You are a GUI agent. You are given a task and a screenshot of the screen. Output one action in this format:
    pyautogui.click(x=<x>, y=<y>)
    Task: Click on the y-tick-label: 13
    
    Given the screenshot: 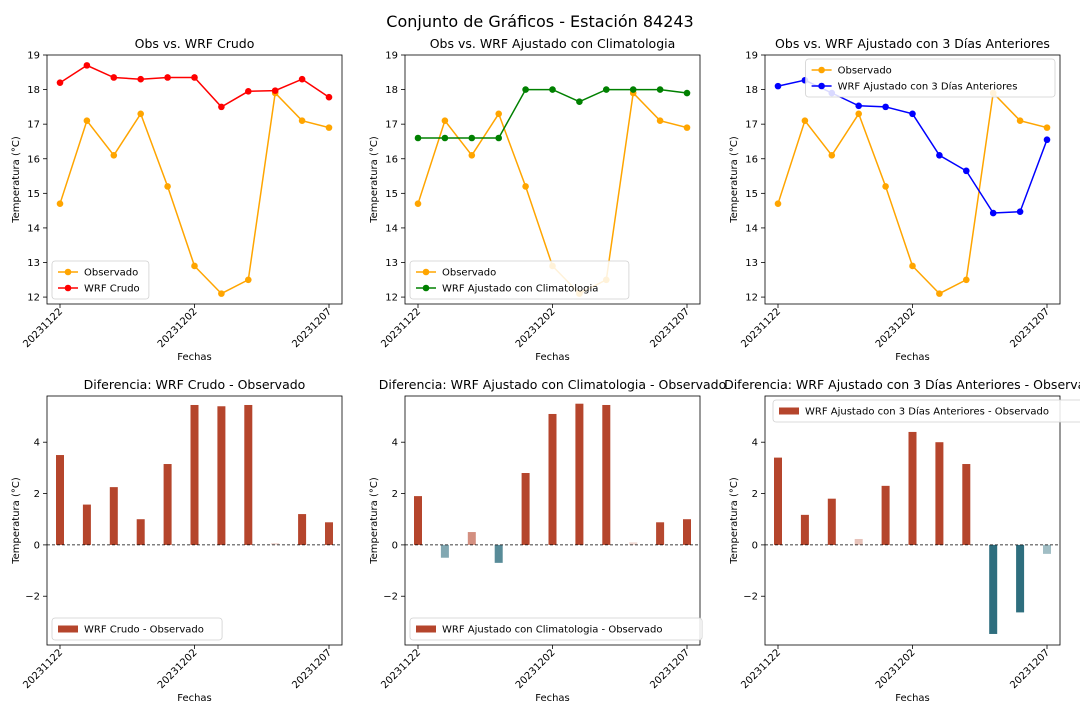 What is the action you would take?
    pyautogui.click(x=391, y=263)
    